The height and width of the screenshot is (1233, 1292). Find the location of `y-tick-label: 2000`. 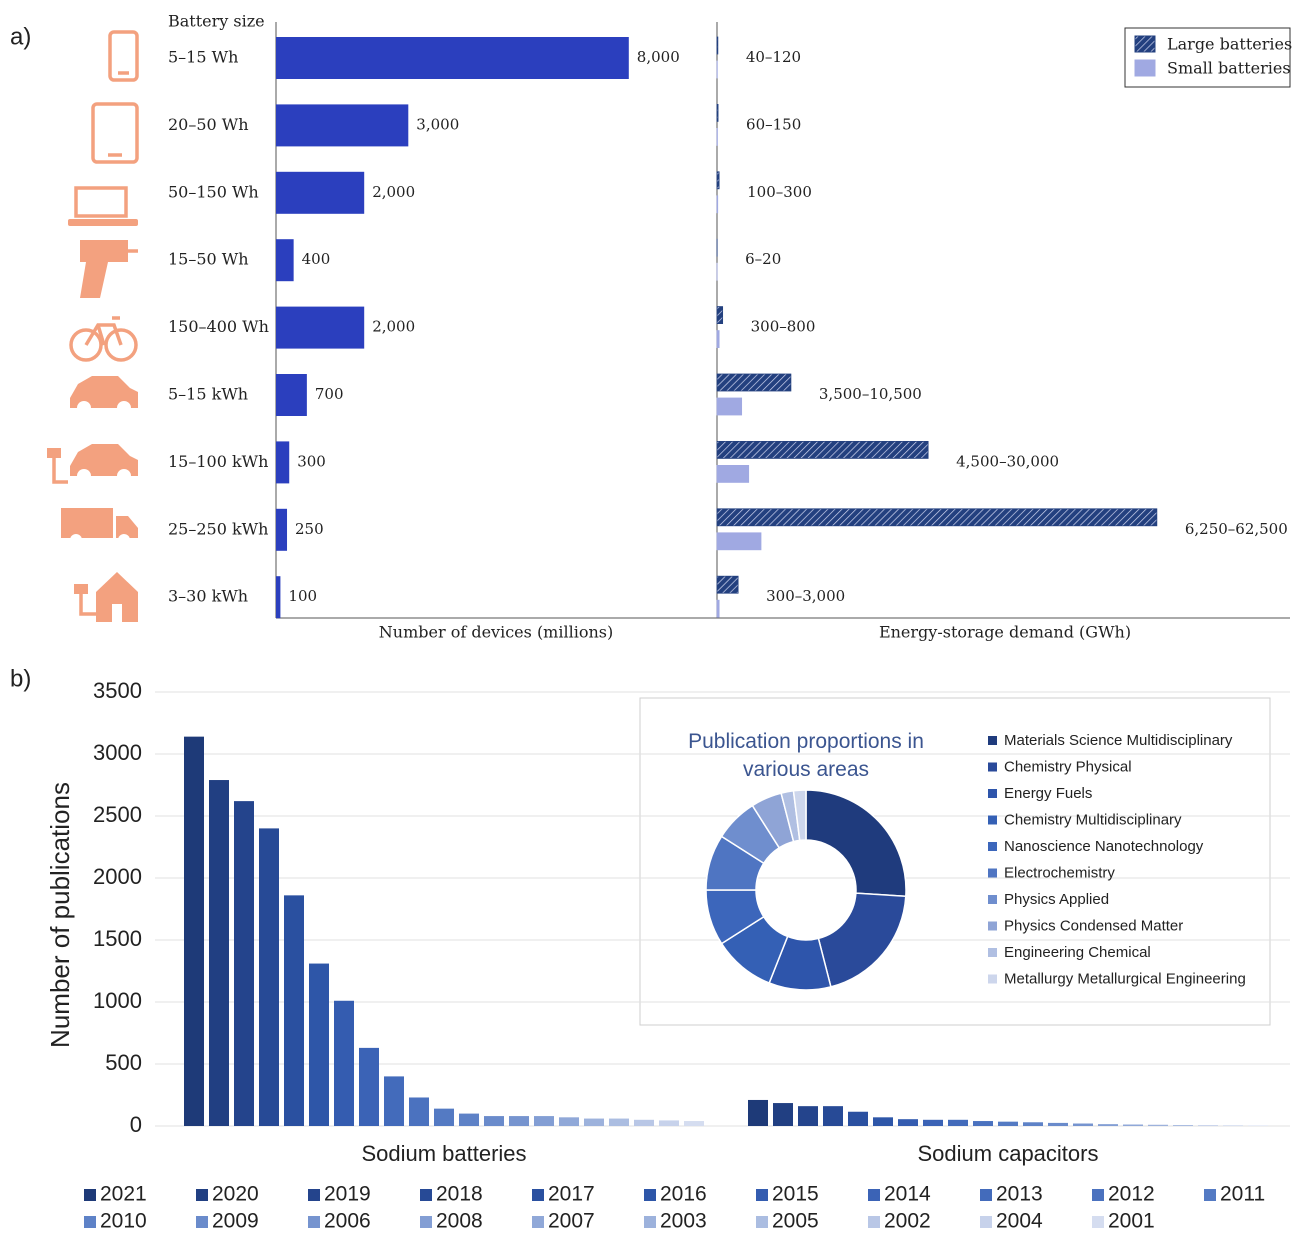

y-tick-label: 2000 is located at coordinates (117, 876).